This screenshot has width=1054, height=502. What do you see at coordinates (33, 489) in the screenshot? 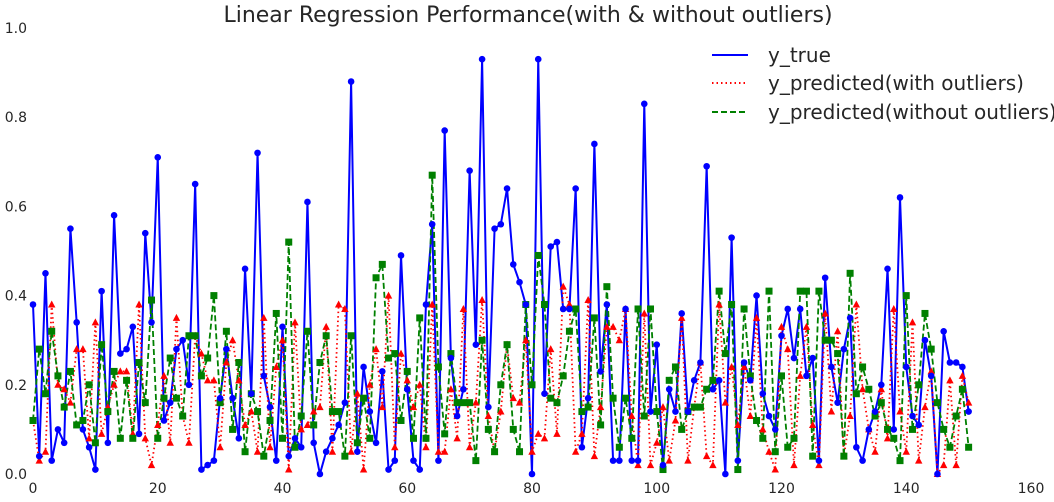
I see `x-tick-label: 0` at bounding box center [33, 489].